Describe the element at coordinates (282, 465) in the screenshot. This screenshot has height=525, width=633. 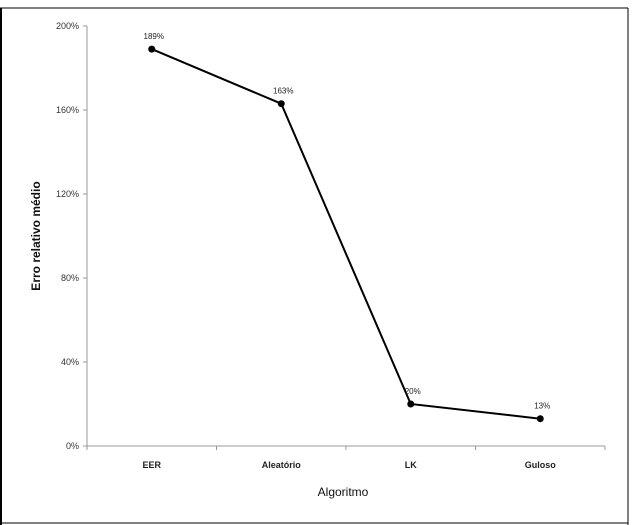
I see `x-tick-label: Aleatório` at that location.